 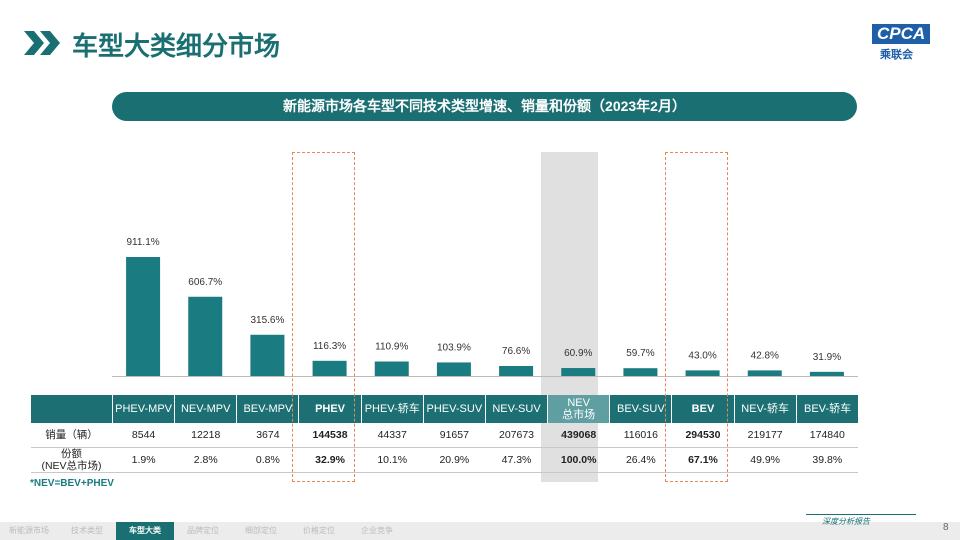 What do you see at coordinates (578, 435) in the screenshot?
I see `cell: 439068` at bounding box center [578, 435].